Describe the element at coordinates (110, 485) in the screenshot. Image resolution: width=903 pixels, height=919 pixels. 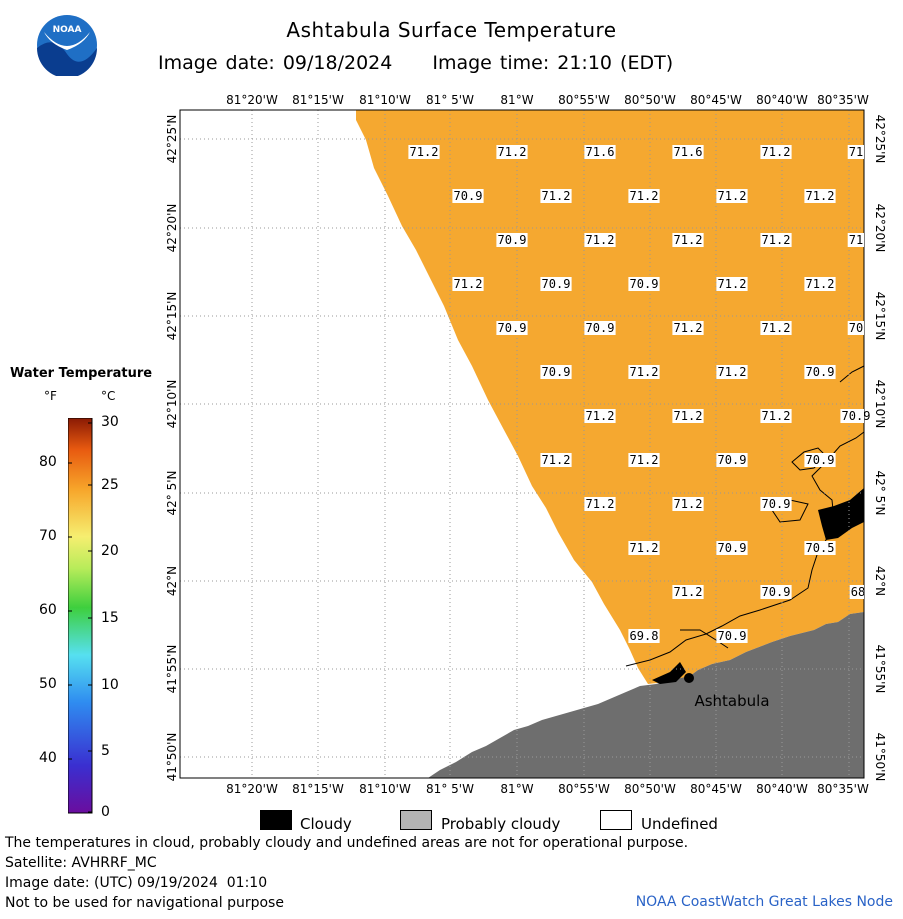
I see `legend-c-tick: 25` at that location.